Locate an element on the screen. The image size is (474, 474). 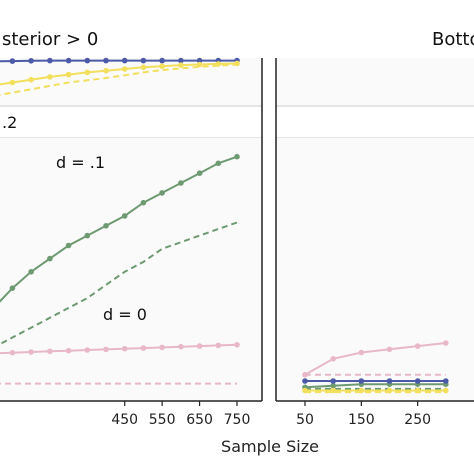
series-line-dashed-yellow is located at coordinates (119, 79).